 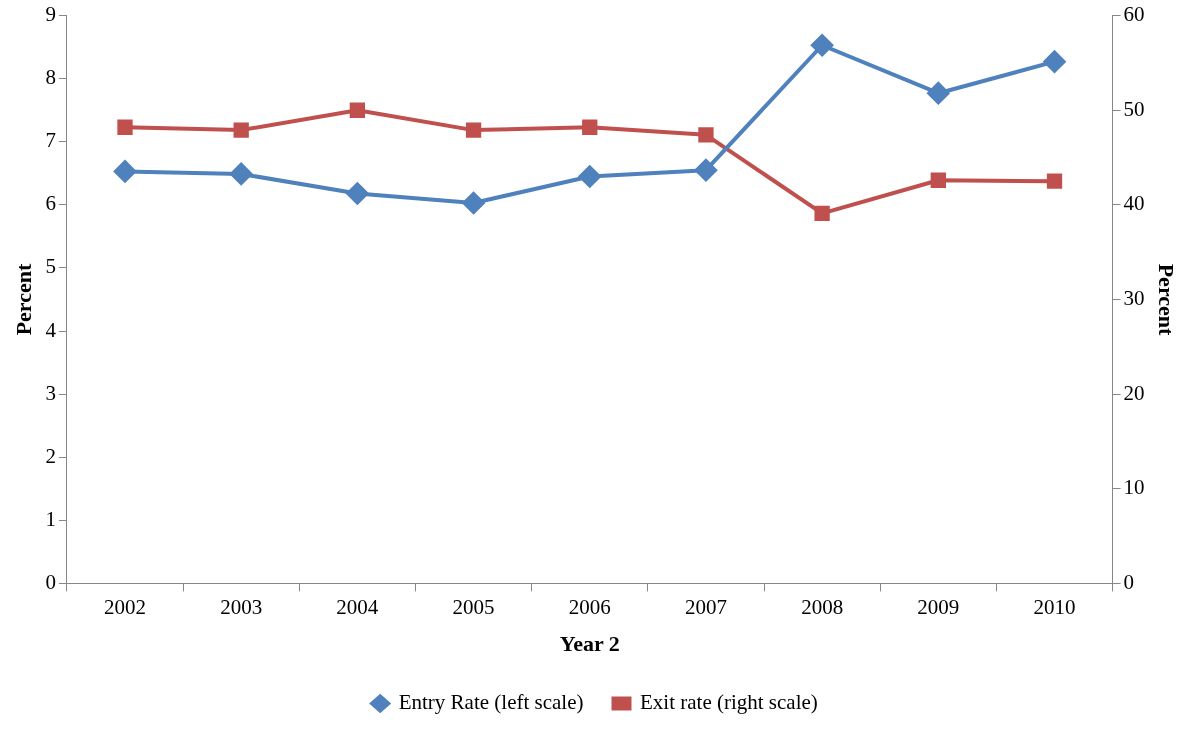 I want to click on legend-label: Exit rate (right scale), so click(x=729, y=702).